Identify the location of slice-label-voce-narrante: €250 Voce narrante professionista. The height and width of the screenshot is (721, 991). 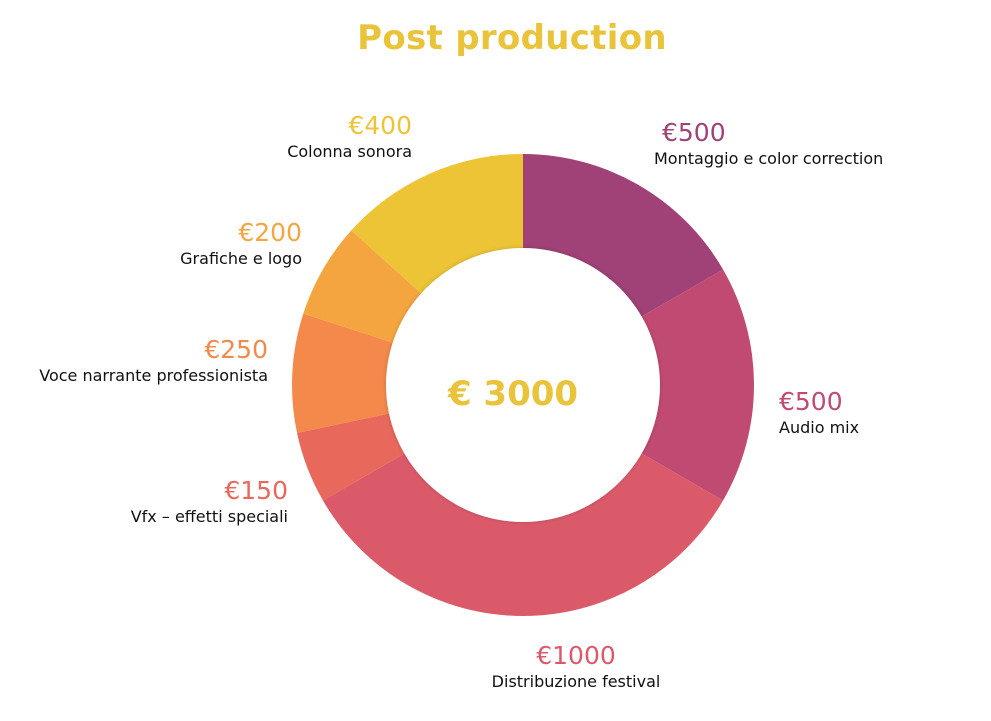
(143, 361).